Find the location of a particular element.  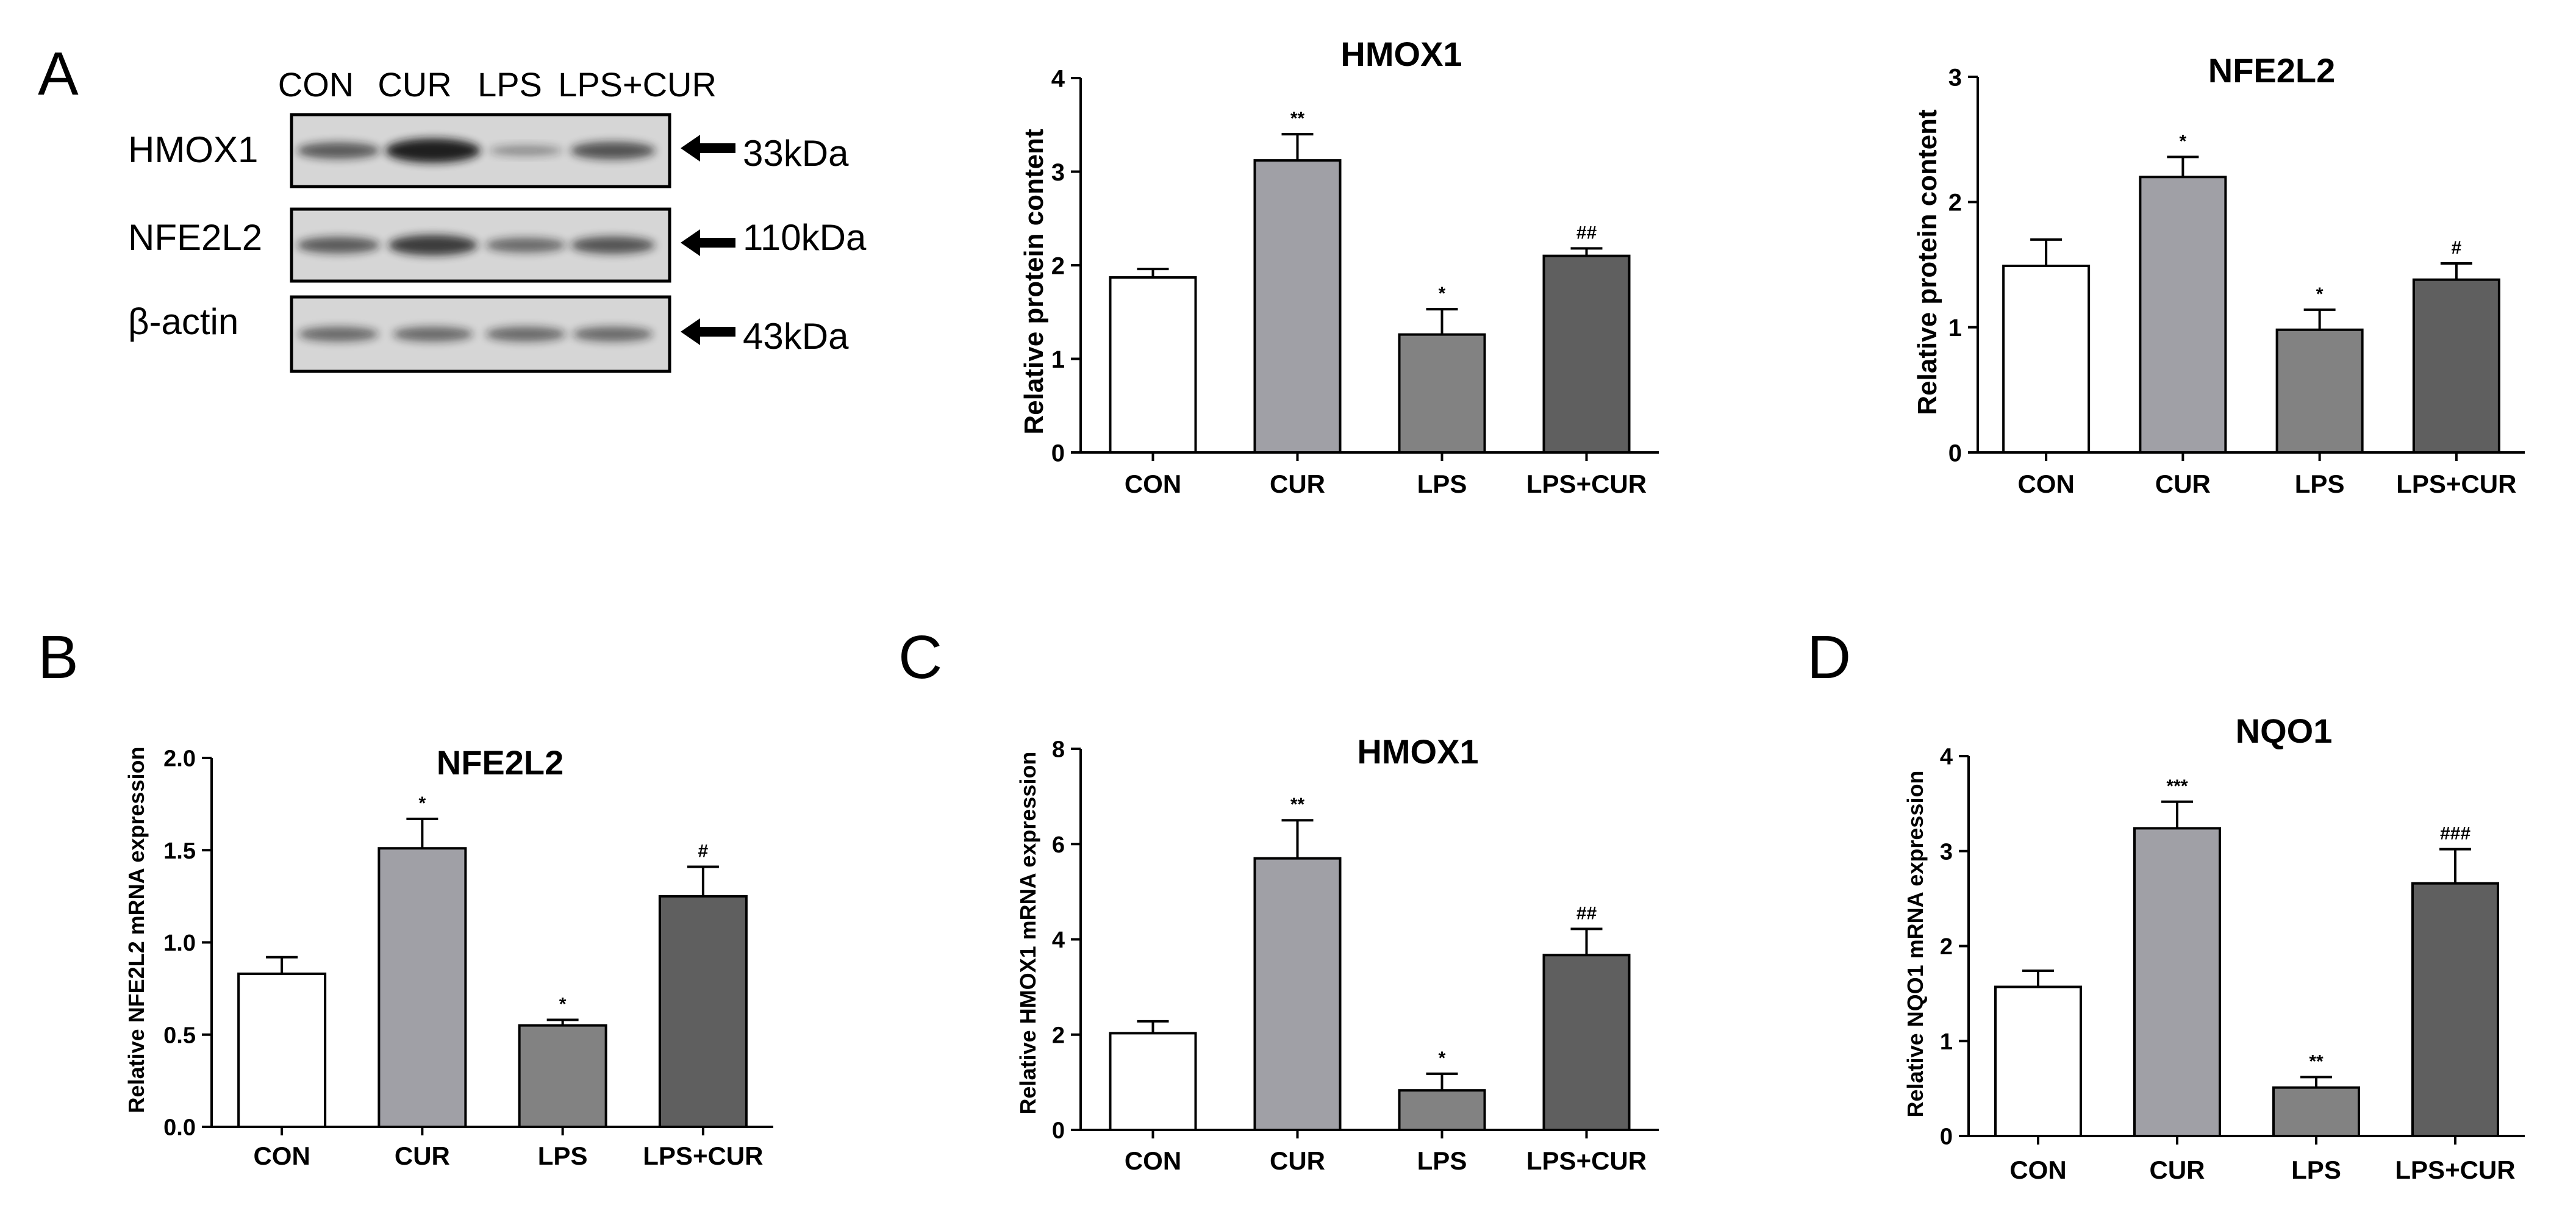

y-tick-label: 2.0 is located at coordinates (179, 759).